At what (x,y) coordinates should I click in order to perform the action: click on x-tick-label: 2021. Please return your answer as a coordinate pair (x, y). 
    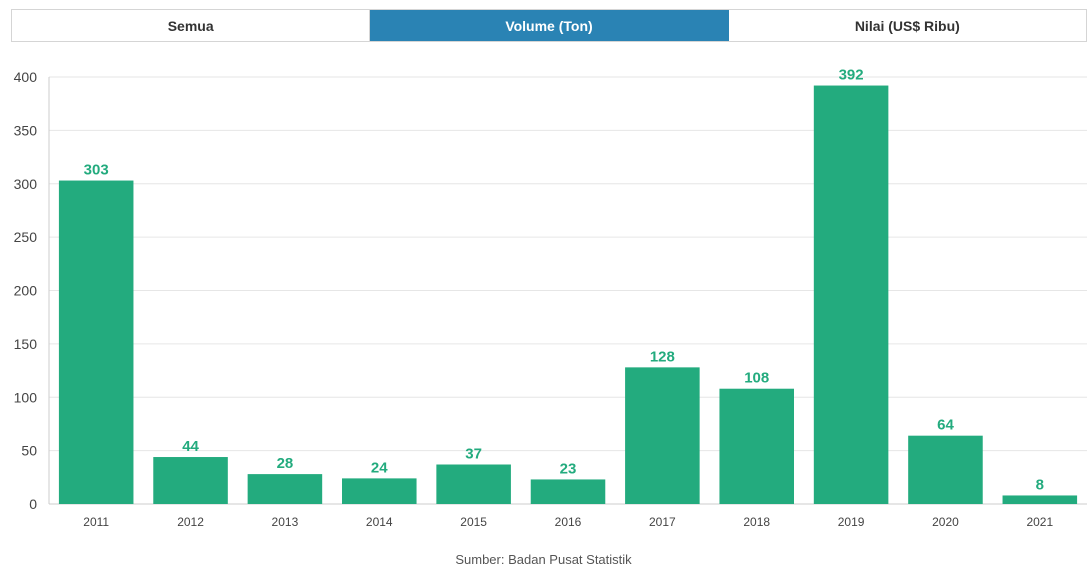
    Looking at the image, I should click on (1039, 522).